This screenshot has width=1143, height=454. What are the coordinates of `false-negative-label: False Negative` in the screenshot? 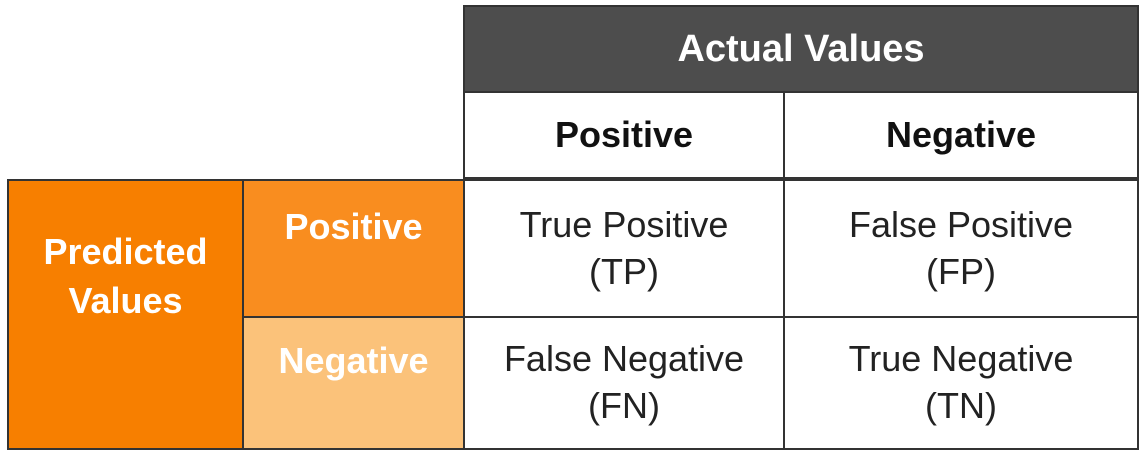 It's located at (624, 359).